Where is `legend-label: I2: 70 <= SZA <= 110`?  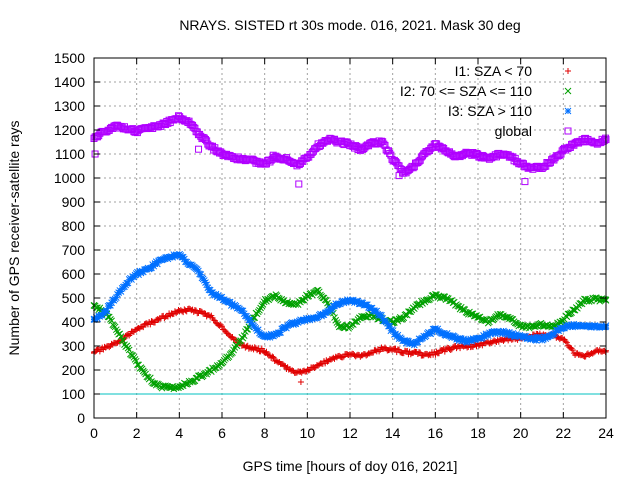
legend-label: I2: 70 <= SZA <= 110 is located at coordinates (466, 91).